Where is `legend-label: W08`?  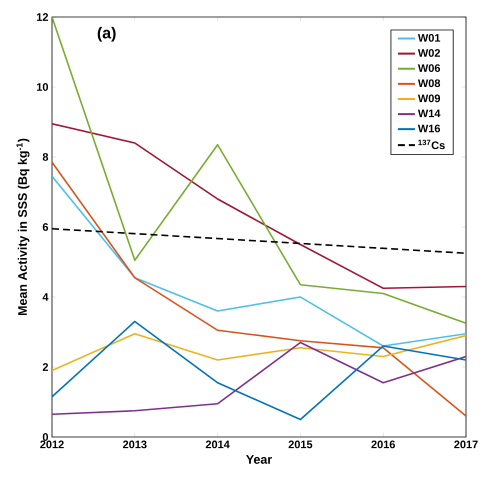 legend-label: W08 is located at coordinates (429, 83).